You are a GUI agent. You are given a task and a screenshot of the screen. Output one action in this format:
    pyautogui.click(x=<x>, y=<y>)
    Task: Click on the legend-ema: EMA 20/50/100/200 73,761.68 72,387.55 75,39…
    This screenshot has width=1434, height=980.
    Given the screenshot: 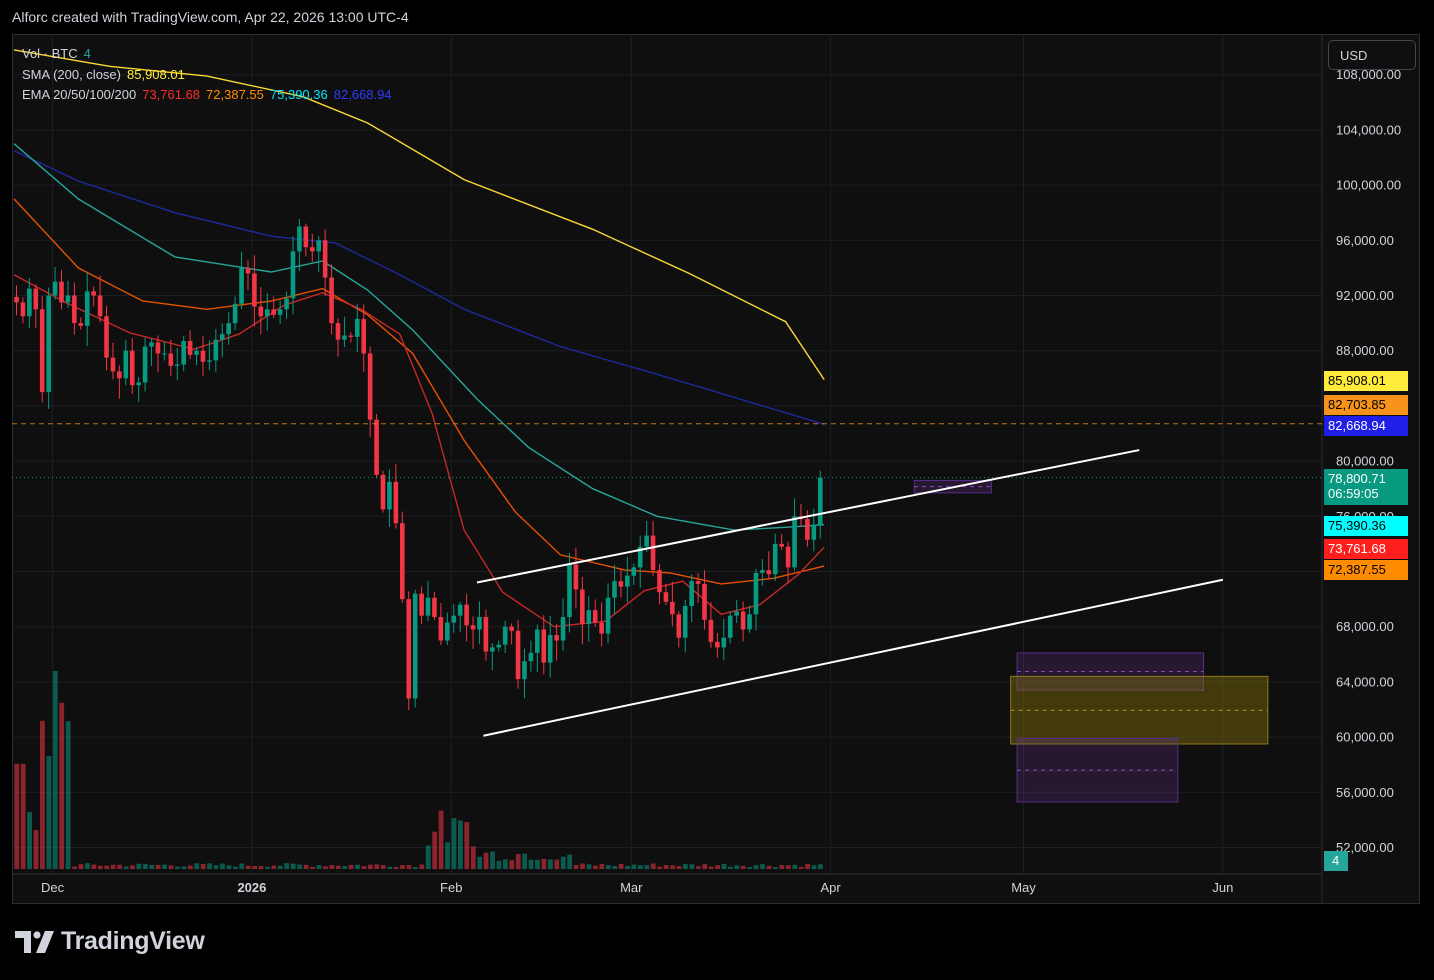 What is the action you would take?
    pyautogui.click(x=210, y=95)
    